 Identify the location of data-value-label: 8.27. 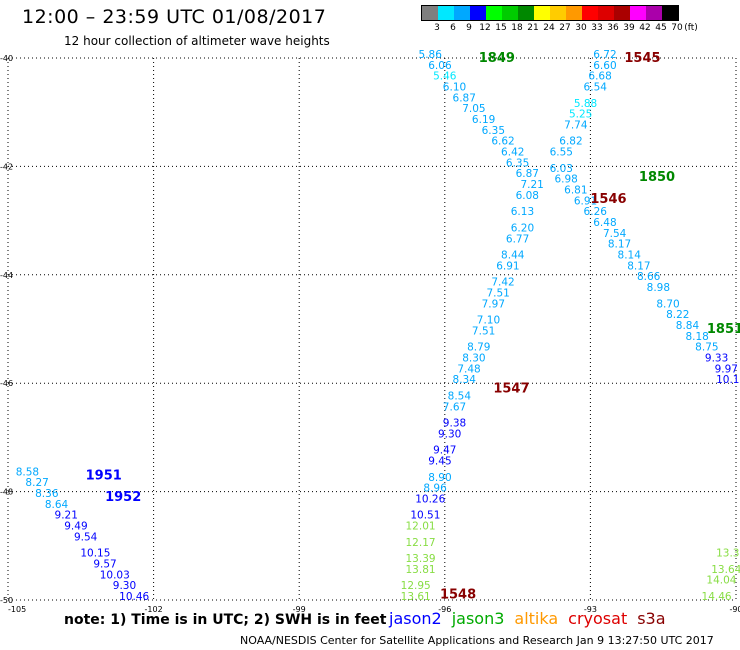
(36, 483).